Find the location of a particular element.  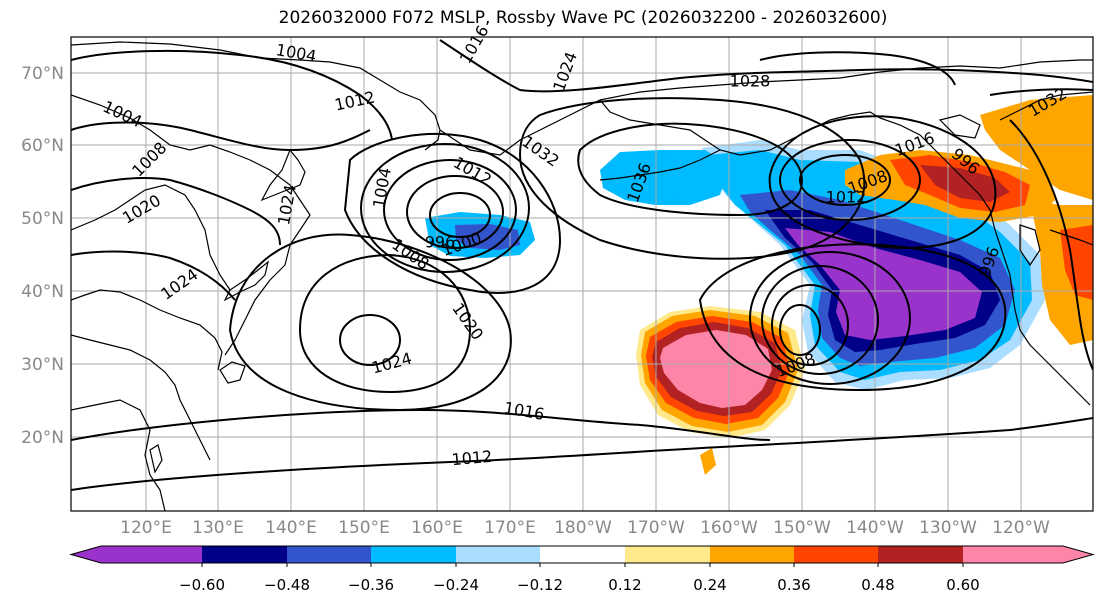

isobar-label: 1028 is located at coordinates (750, 81).